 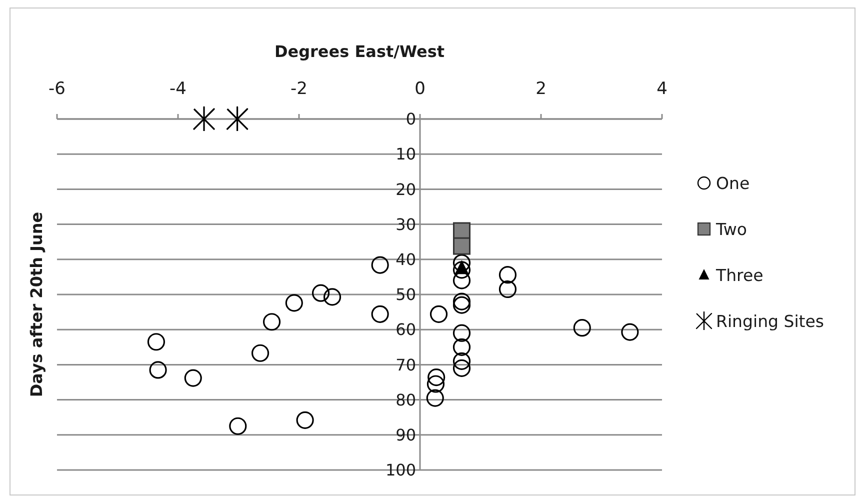 I want to click on y-tick-label: 50, so click(x=406, y=294).